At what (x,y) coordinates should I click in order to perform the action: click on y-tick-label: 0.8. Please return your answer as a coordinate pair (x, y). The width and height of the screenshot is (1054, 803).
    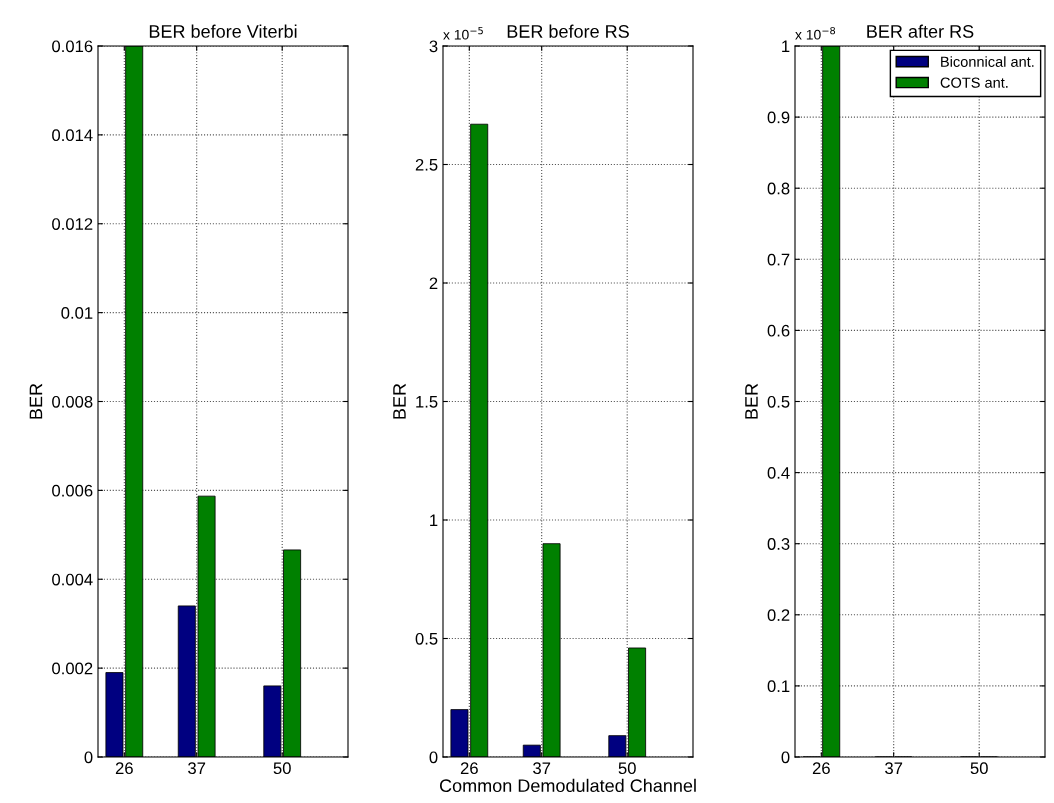
    Looking at the image, I should click on (778, 188).